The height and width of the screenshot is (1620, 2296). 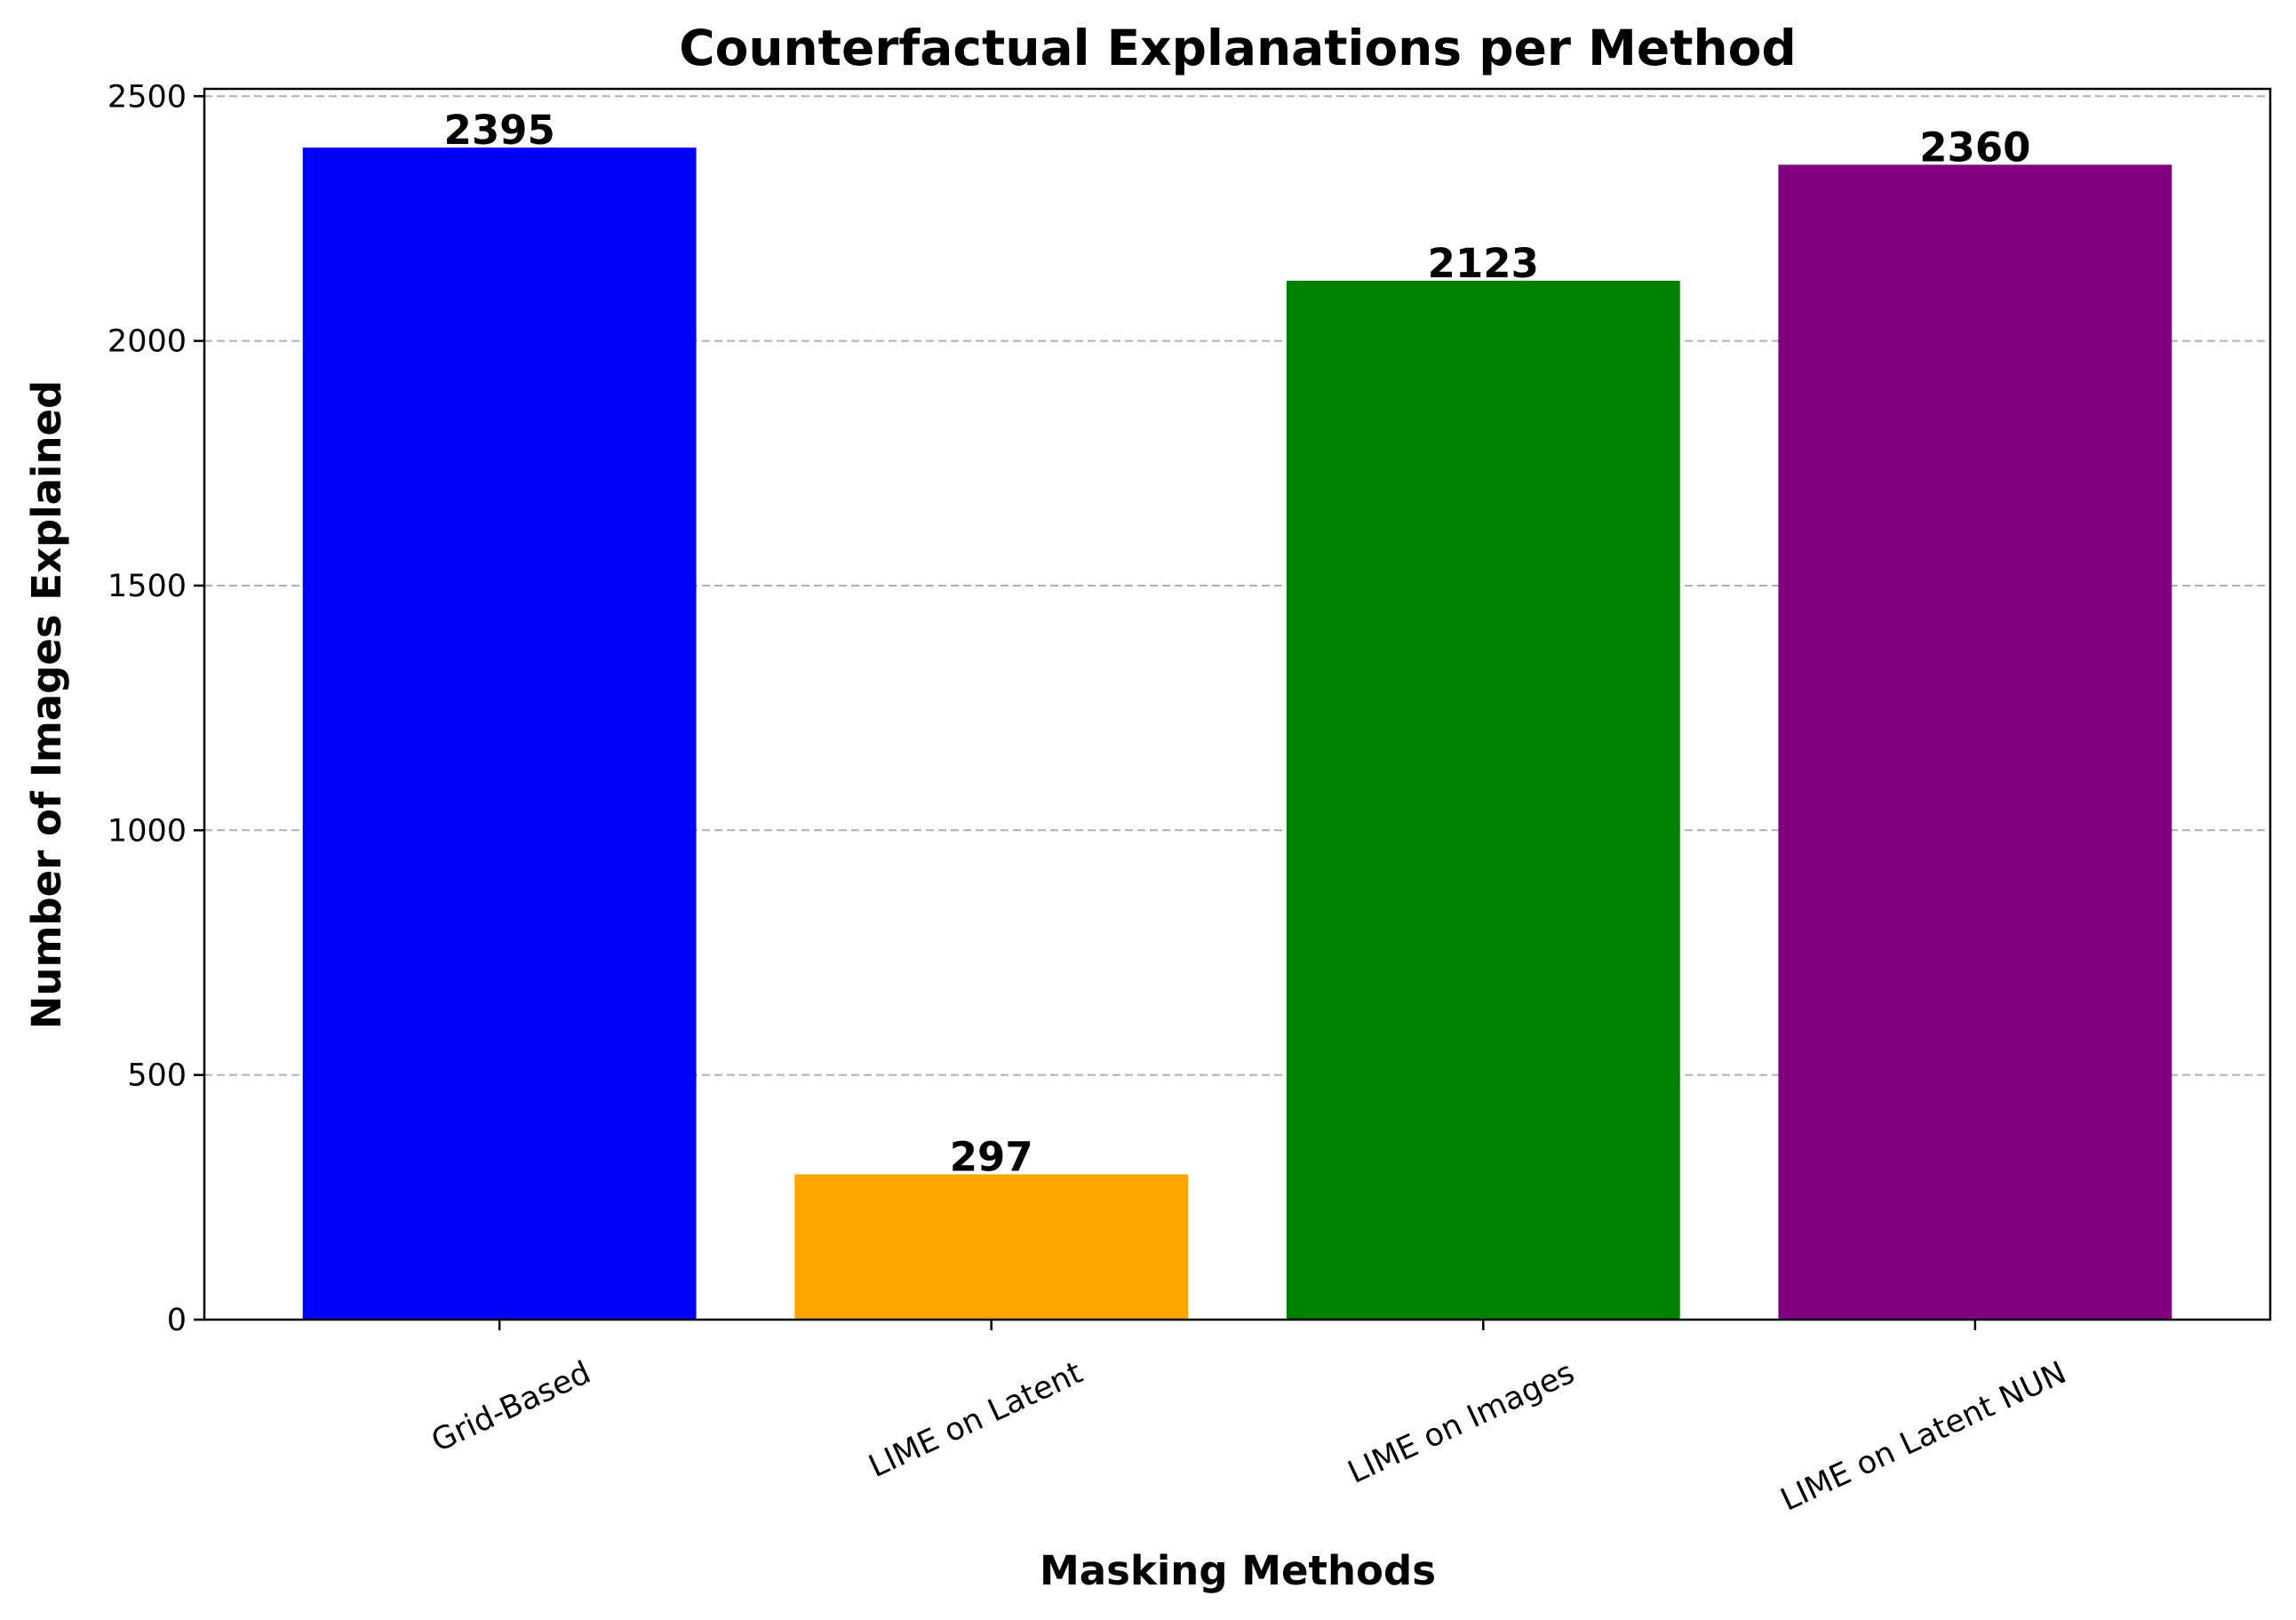 What do you see at coordinates (512, 1407) in the screenshot?
I see `x-tick-label: Grid-Based` at bounding box center [512, 1407].